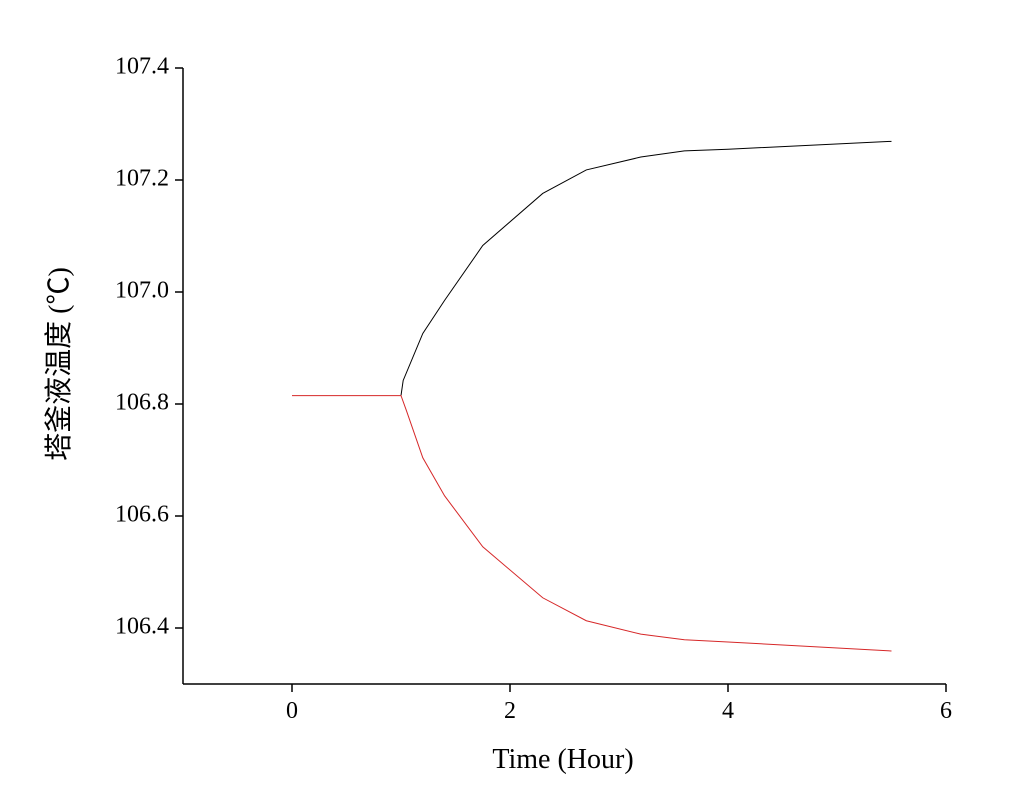 This screenshot has width=1035, height=788. What do you see at coordinates (59, 364) in the screenshot?
I see `y-axis-label: 塔釜液温度 (℃)` at bounding box center [59, 364].